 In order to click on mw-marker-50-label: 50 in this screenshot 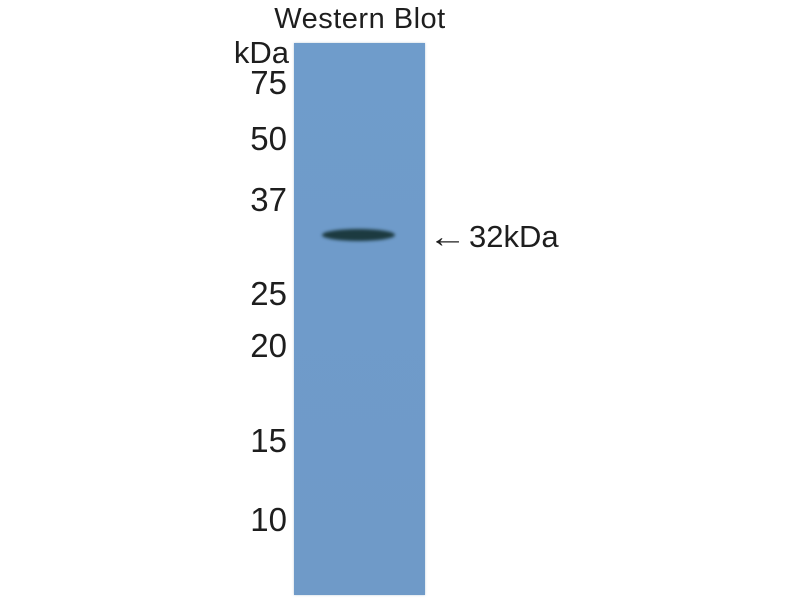, I will do `click(268, 138)`.